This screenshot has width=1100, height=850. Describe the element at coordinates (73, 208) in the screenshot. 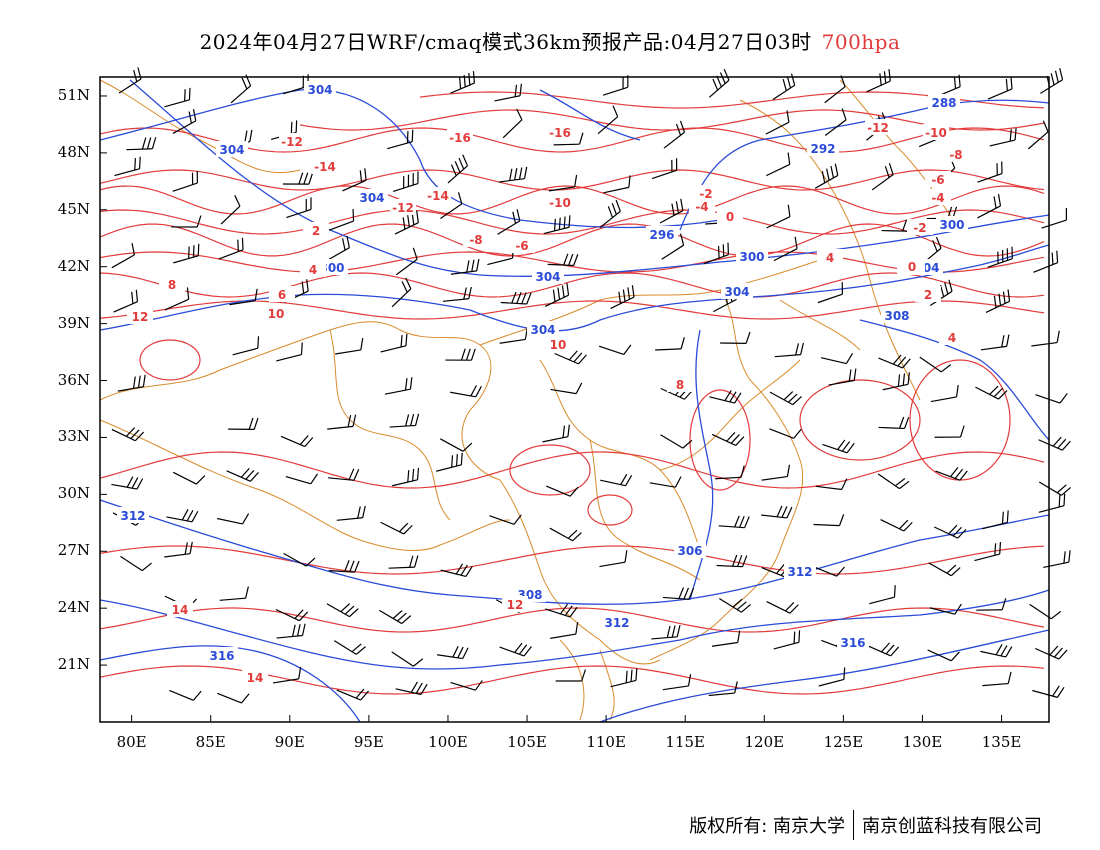

I see `lat-label: 45N` at that location.